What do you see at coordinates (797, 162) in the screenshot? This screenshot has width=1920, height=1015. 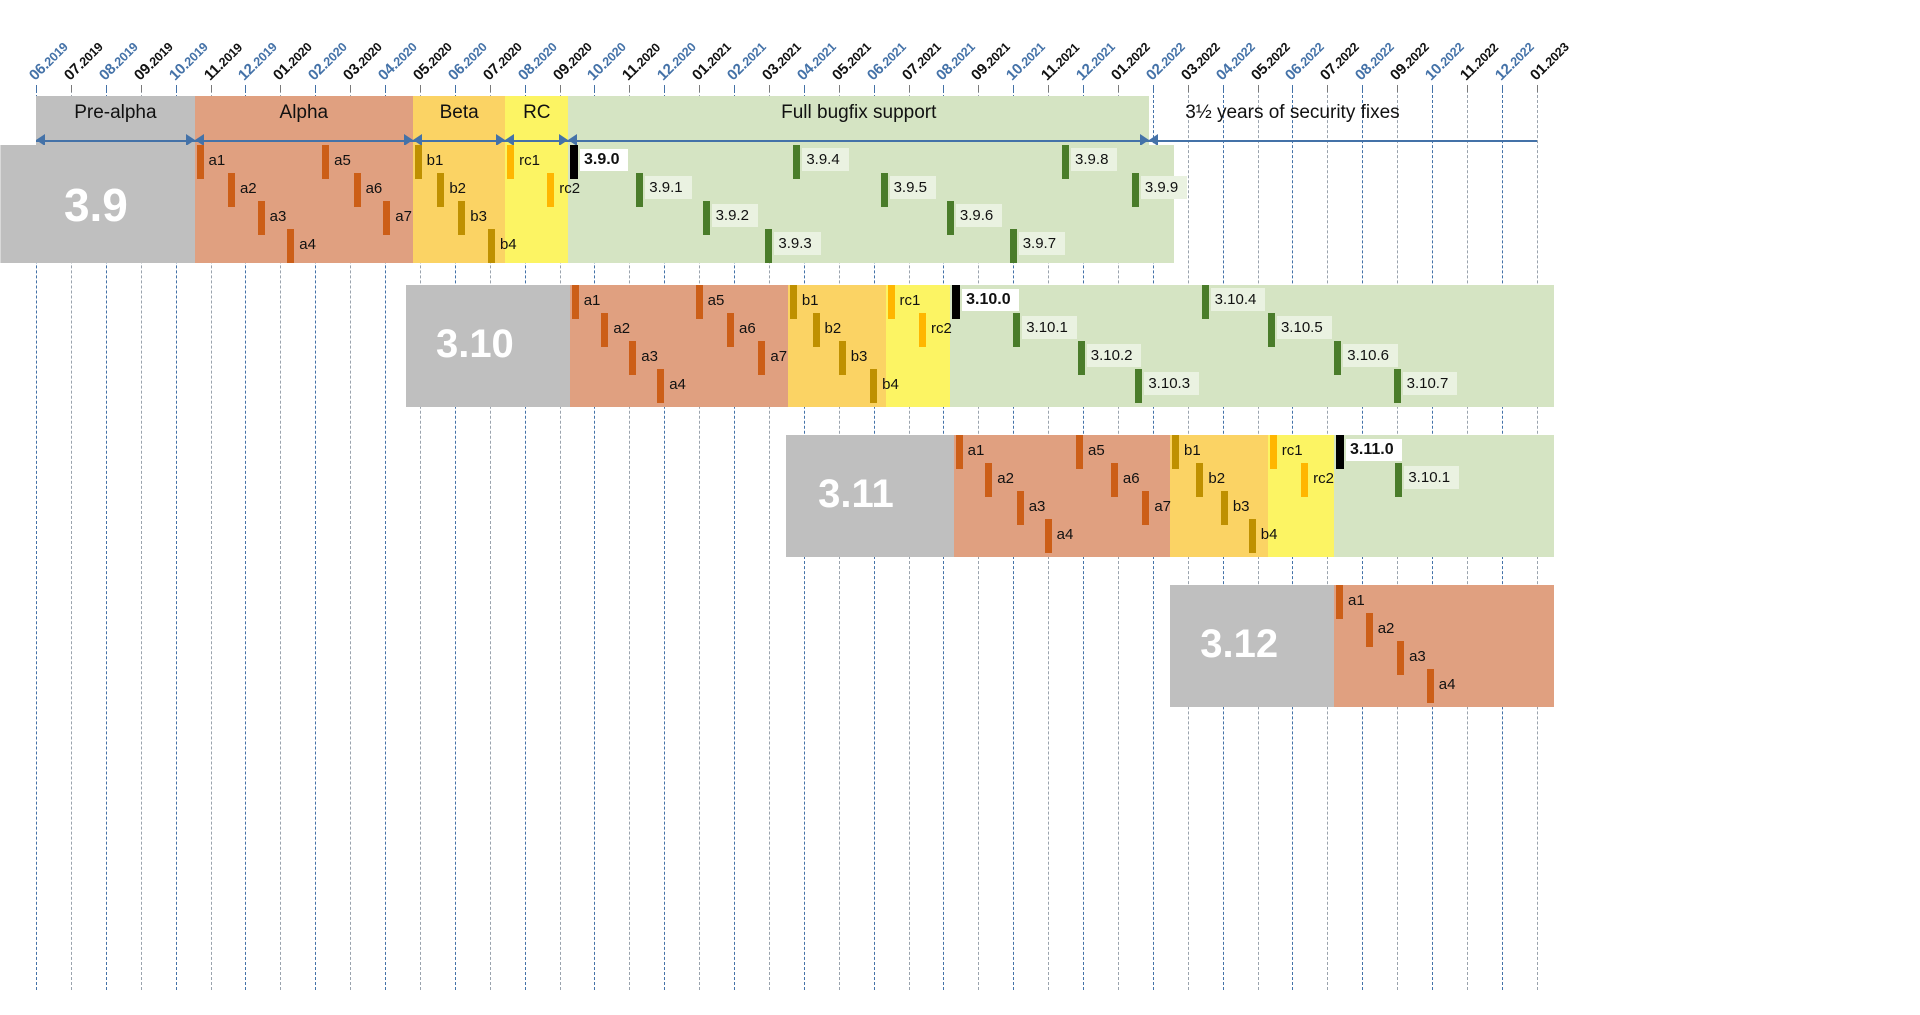 I see `release-marker-3.9.4` at bounding box center [797, 162].